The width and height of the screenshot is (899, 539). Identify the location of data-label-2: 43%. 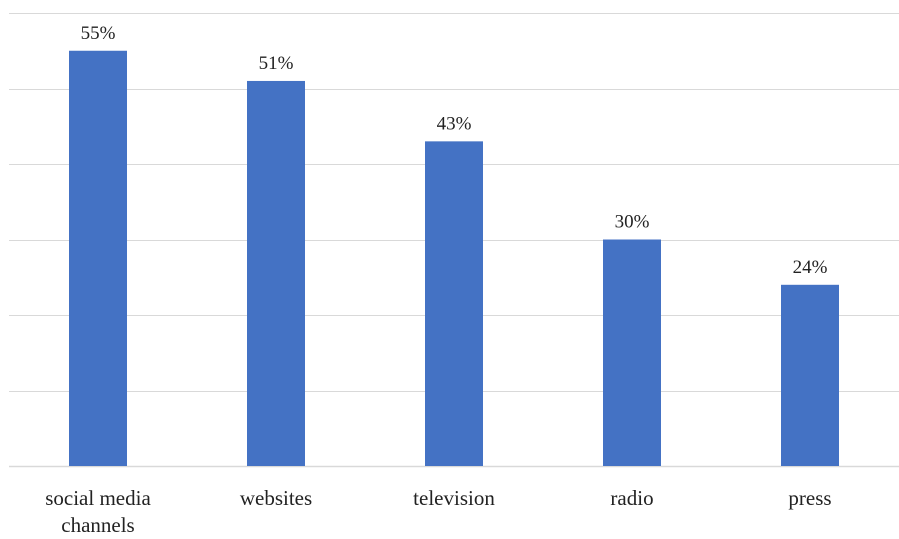
(454, 123).